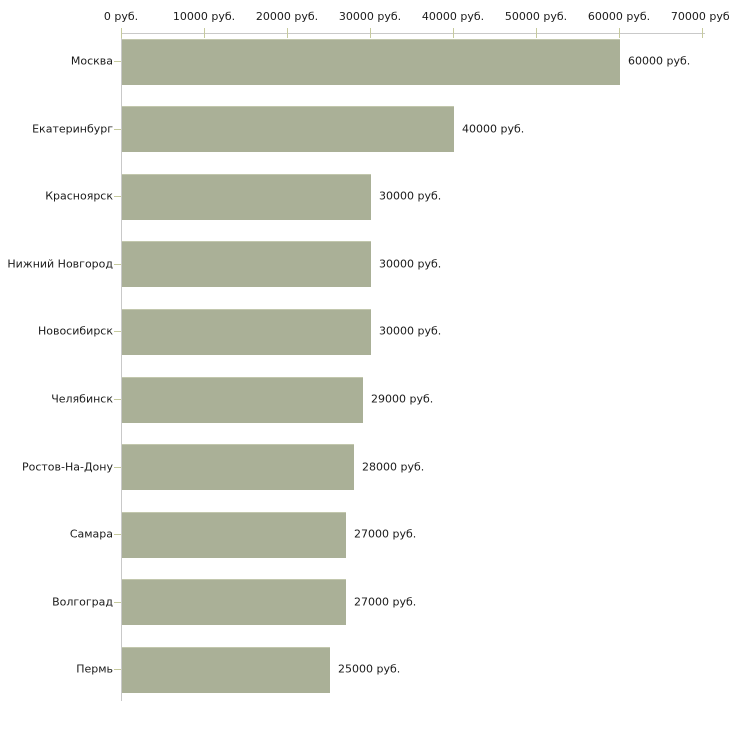  Describe the element at coordinates (60, 264) in the screenshot. I see `category-label: Нижний Новгород` at that location.